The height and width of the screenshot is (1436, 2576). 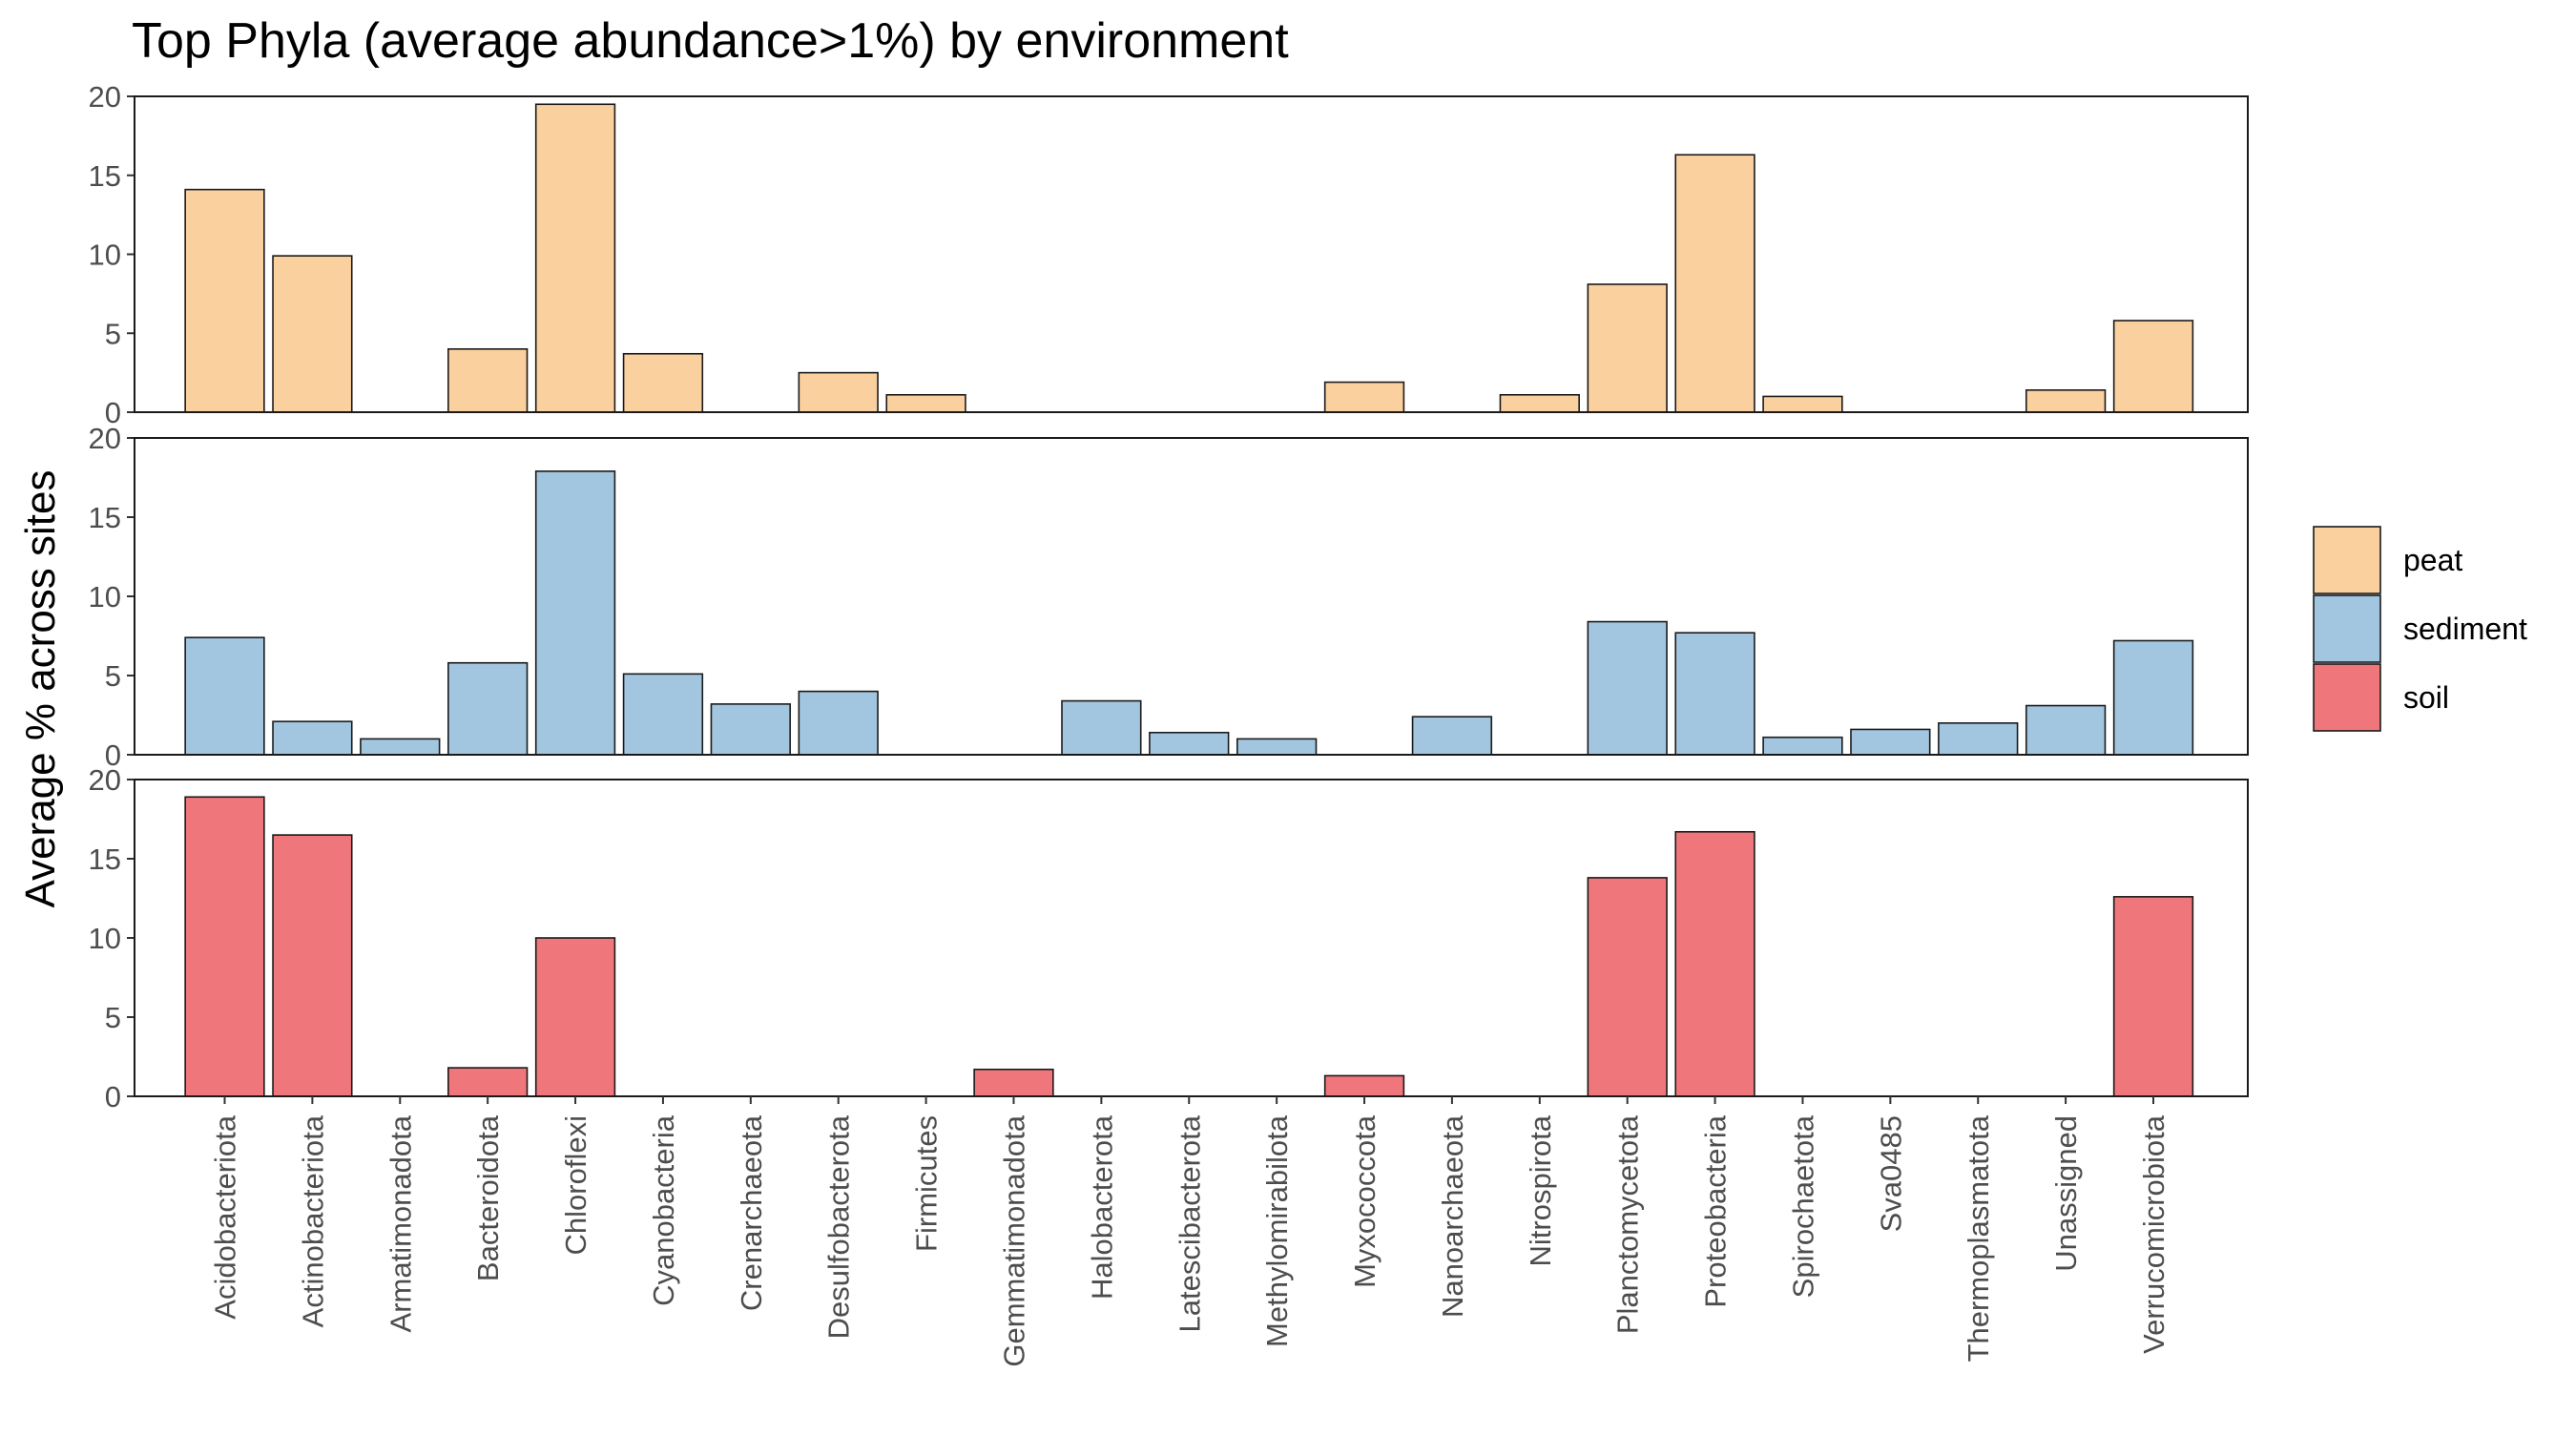 I want to click on bar-peat-verrucomicrobiota, so click(x=2153, y=366).